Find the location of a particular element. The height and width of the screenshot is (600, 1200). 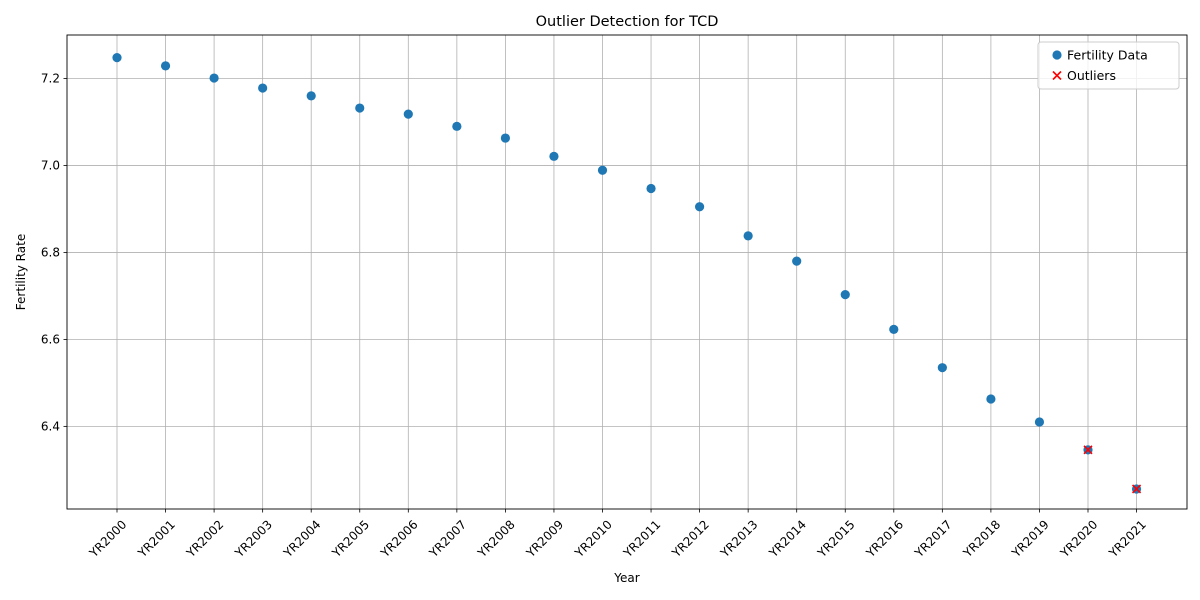

y-axis-ticks: 6.4 6.6 6.8 7.0 7.2 is located at coordinates (54, 252).